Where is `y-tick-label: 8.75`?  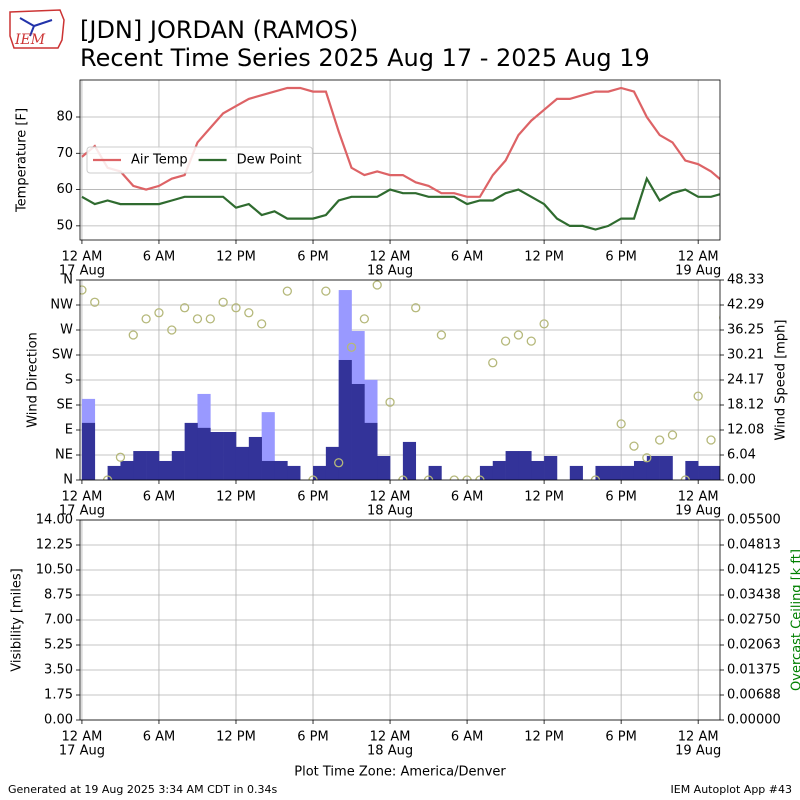 y-tick-label: 8.75 is located at coordinates (58, 595).